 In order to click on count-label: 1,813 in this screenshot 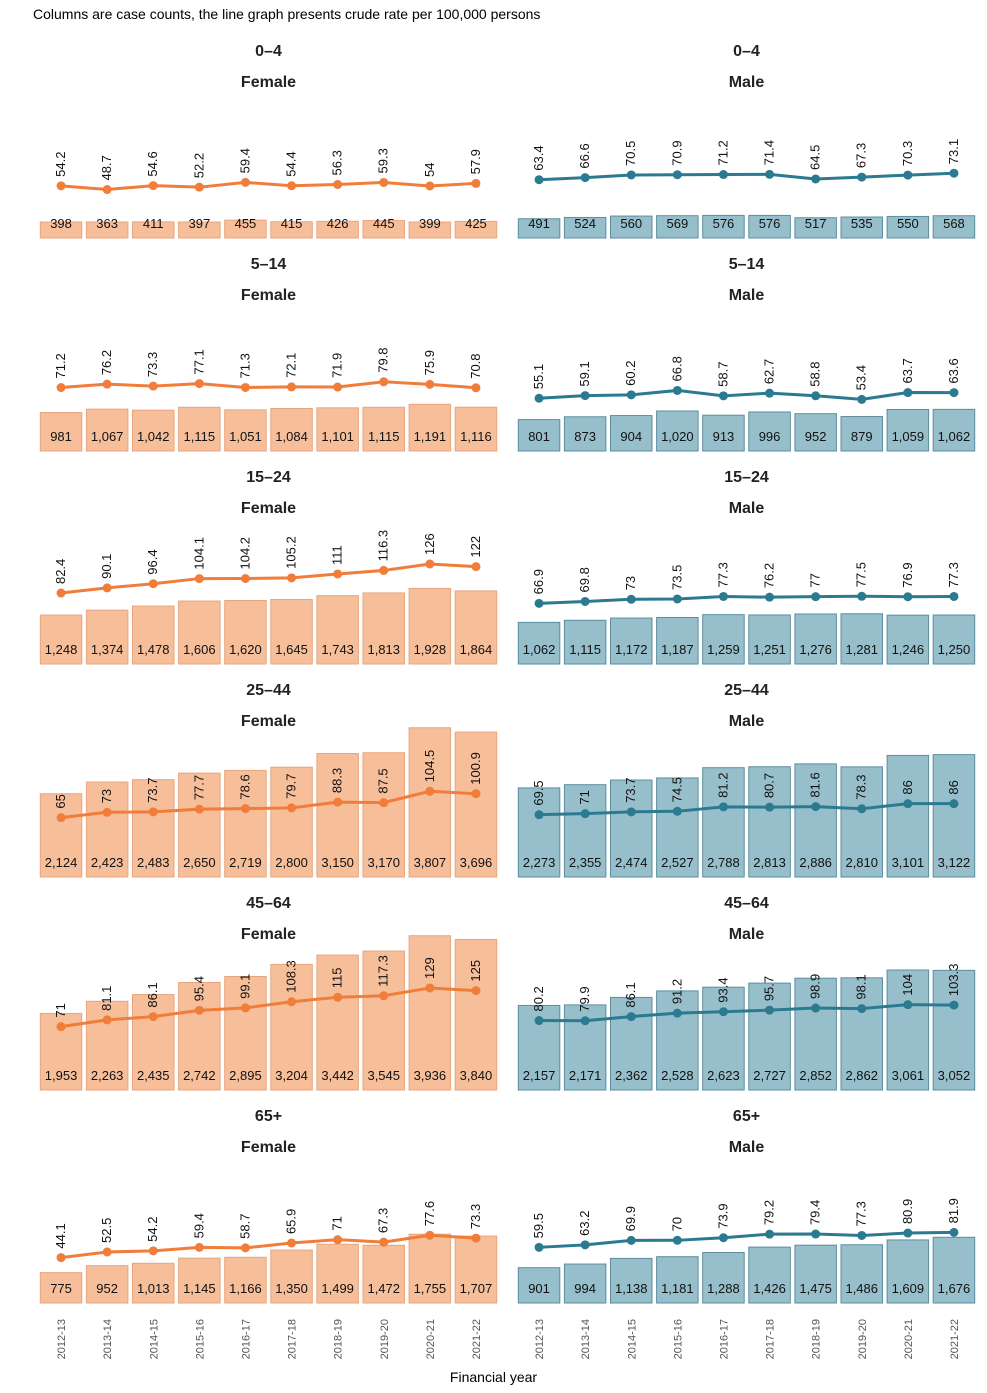, I will do `click(383, 649)`.